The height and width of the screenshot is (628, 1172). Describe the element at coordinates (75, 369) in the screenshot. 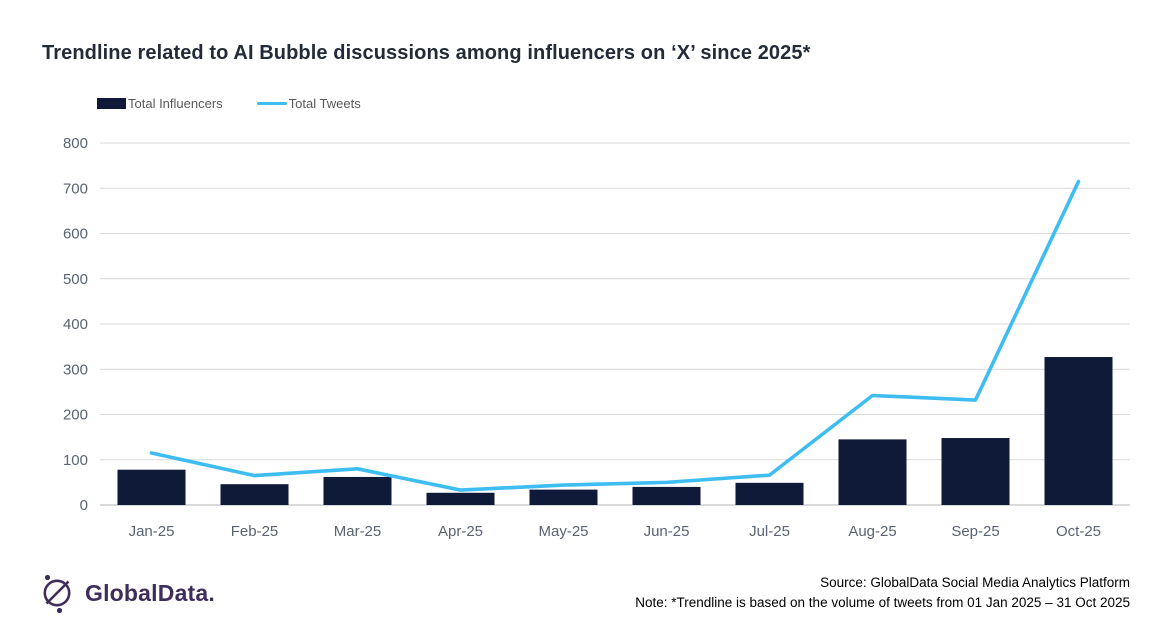

I see `y-tick-label-300: 300` at that location.